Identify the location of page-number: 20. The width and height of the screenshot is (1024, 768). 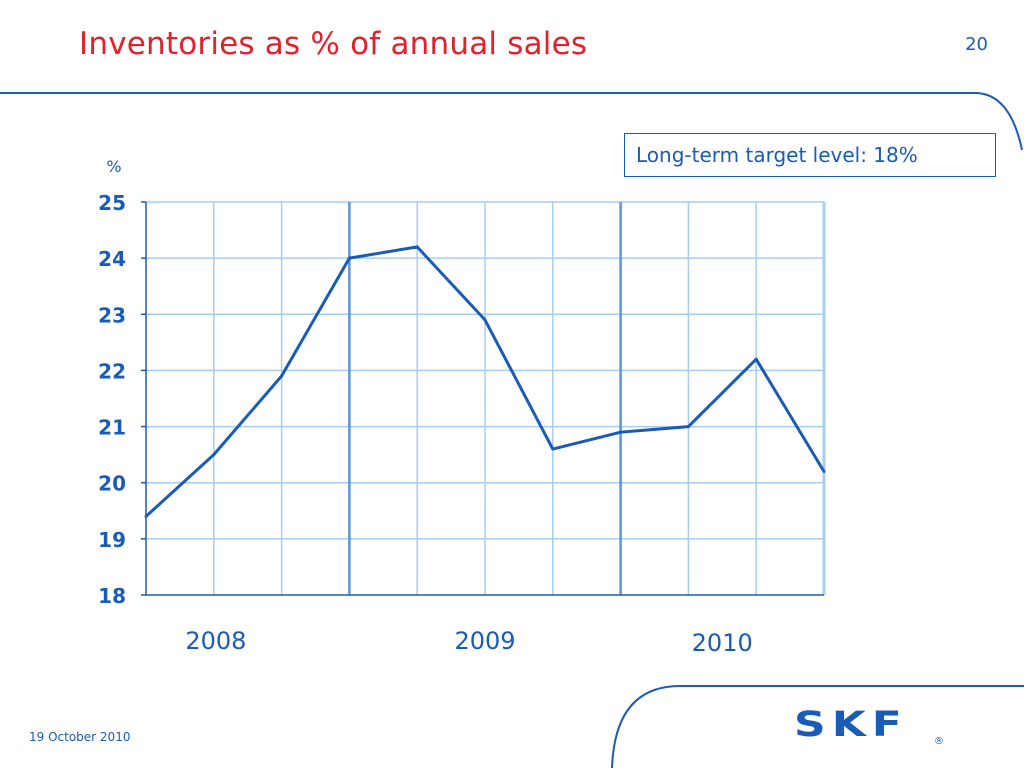
(976, 44).